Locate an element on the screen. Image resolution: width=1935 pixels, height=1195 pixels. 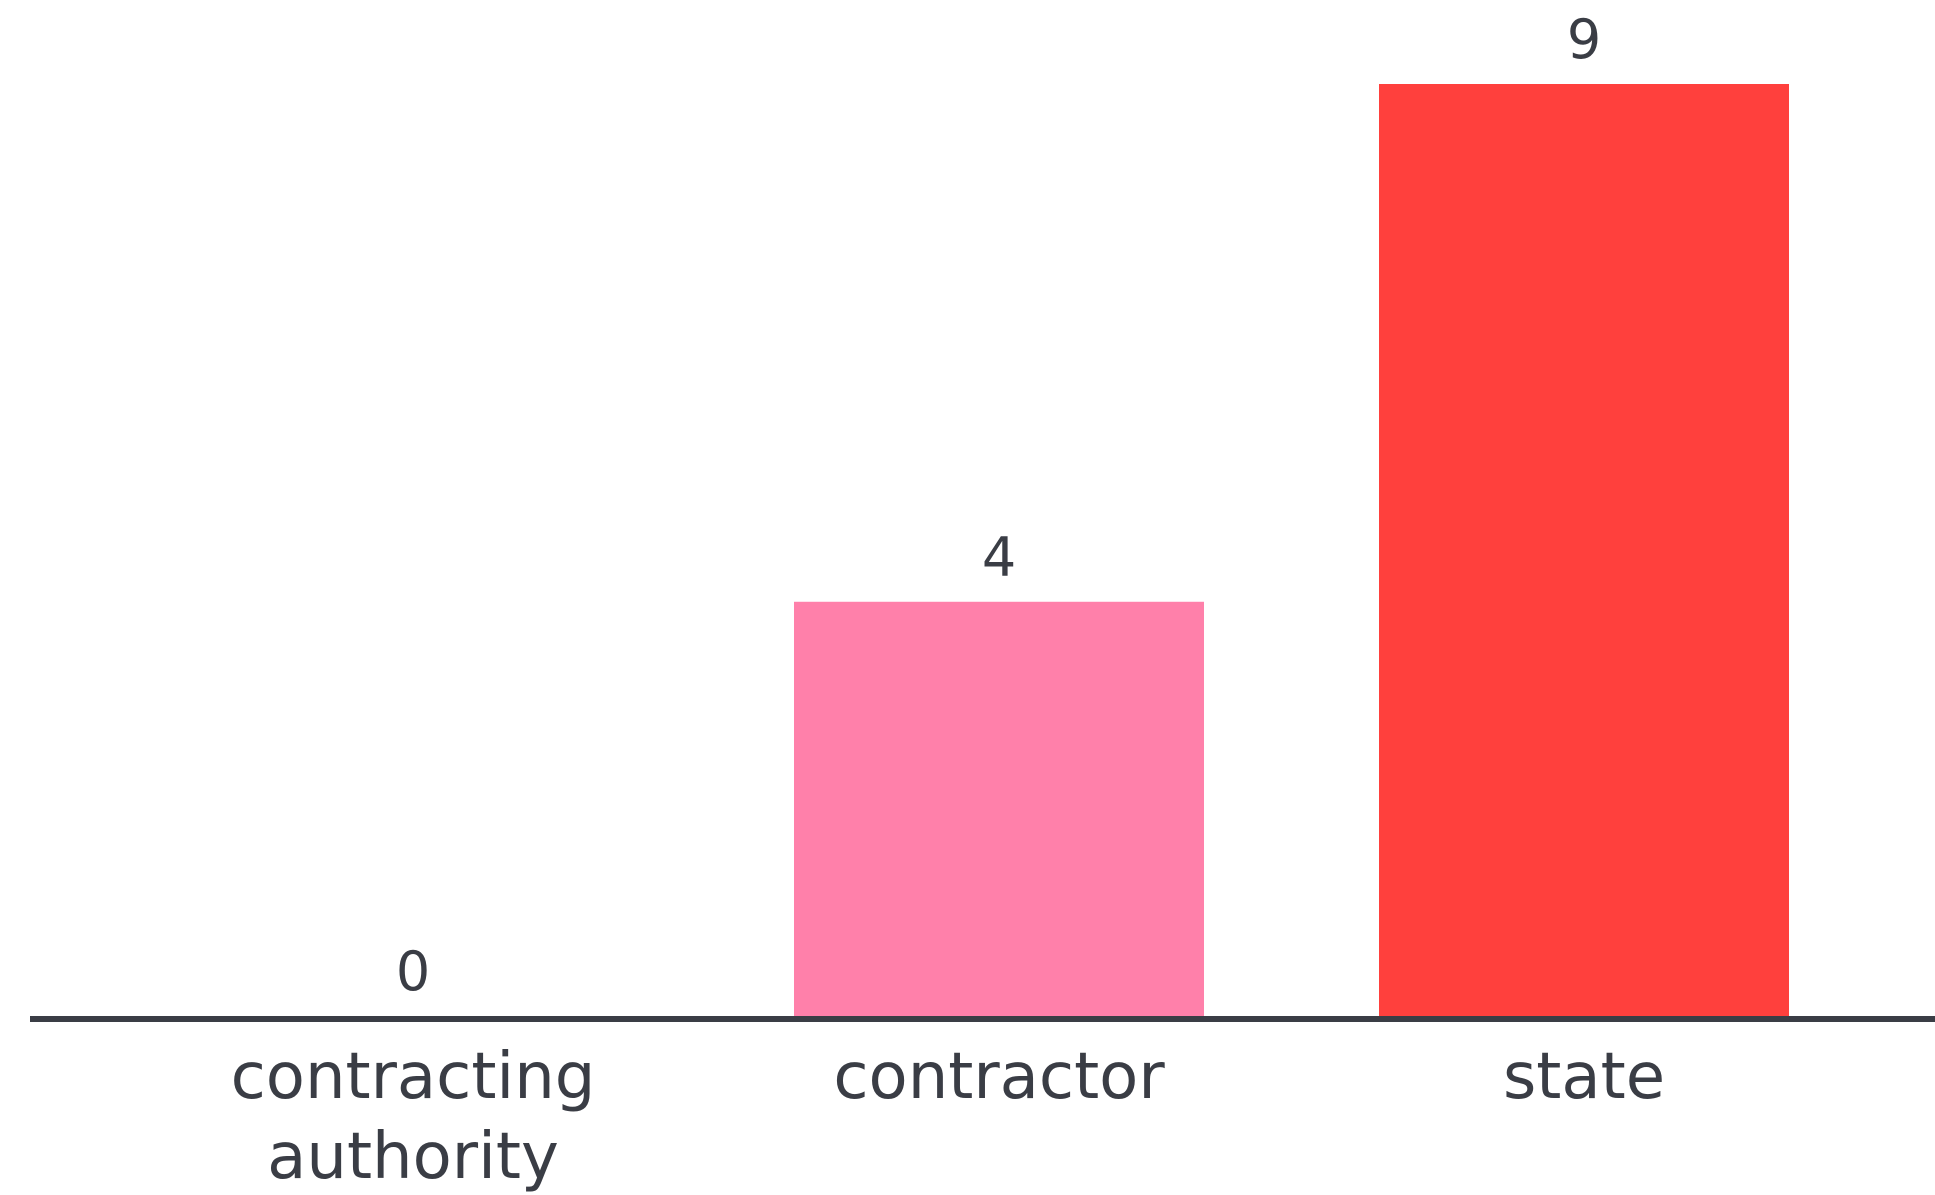
category-label-0-line-0: contracting is located at coordinates (413, 1077).